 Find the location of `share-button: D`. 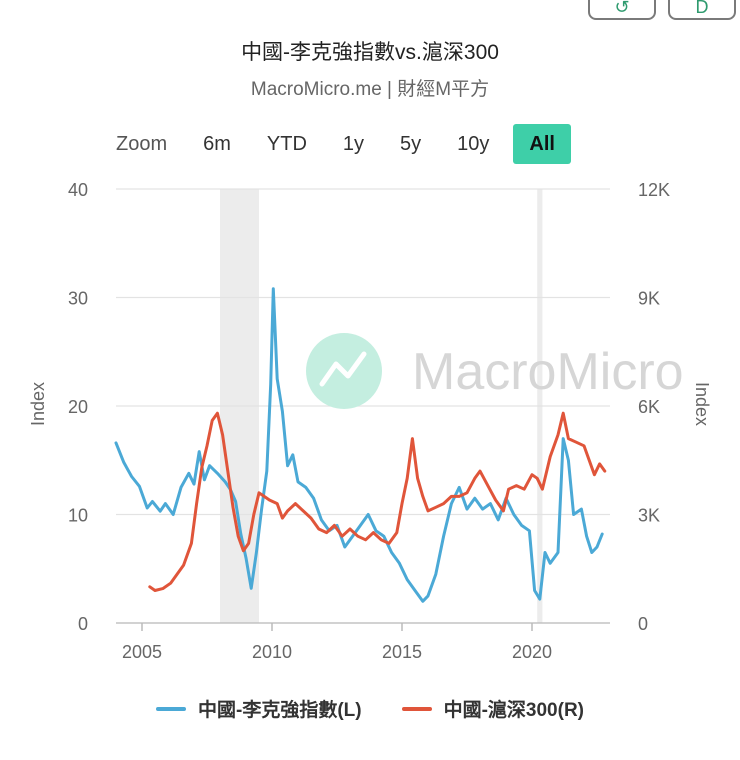

share-button: D is located at coordinates (702, 10).